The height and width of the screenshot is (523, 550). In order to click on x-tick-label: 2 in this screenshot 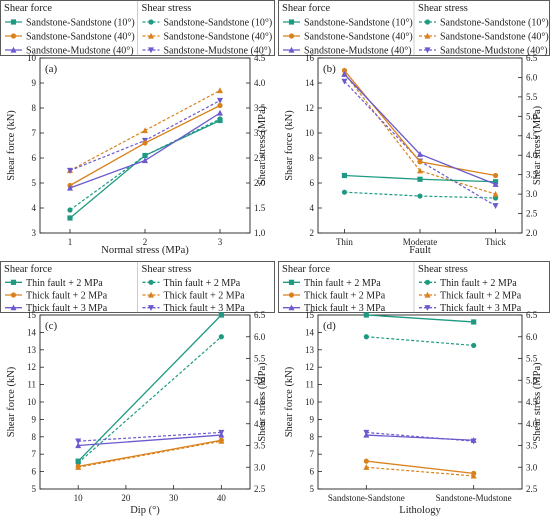, I will do `click(145, 242)`.